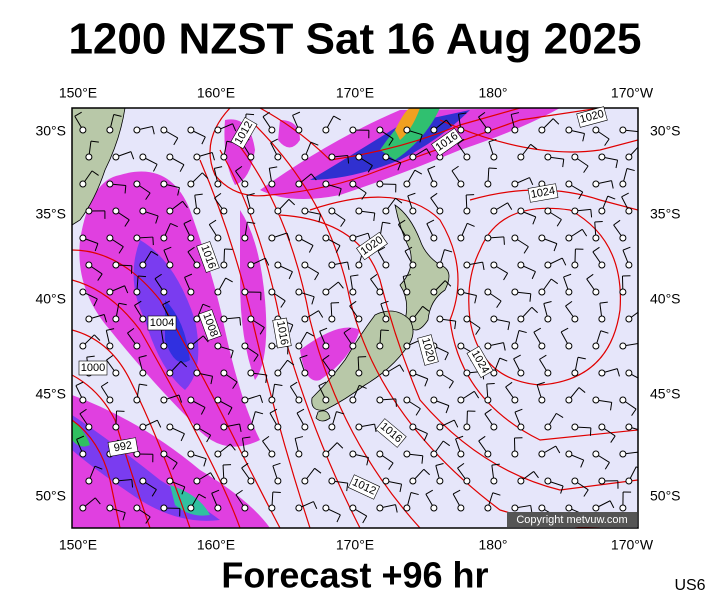 The width and height of the screenshot is (711, 600). What do you see at coordinates (50, 394) in the screenshot?
I see `lat-label: 45°S` at bounding box center [50, 394].